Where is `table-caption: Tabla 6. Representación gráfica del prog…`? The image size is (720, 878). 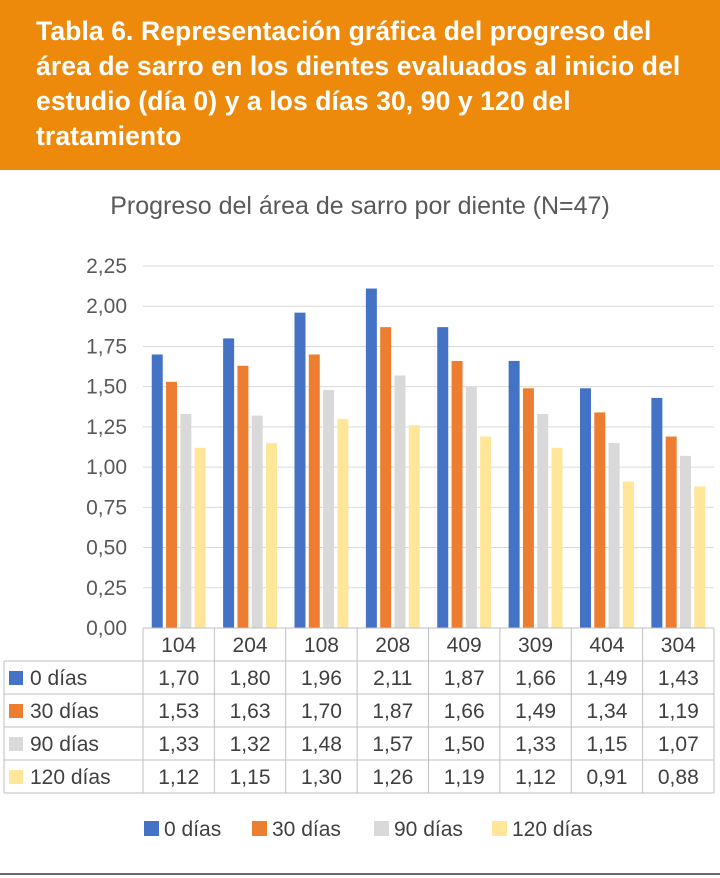 table-caption: Tabla 6. Representación gráfica del prog… is located at coordinates (358, 83).